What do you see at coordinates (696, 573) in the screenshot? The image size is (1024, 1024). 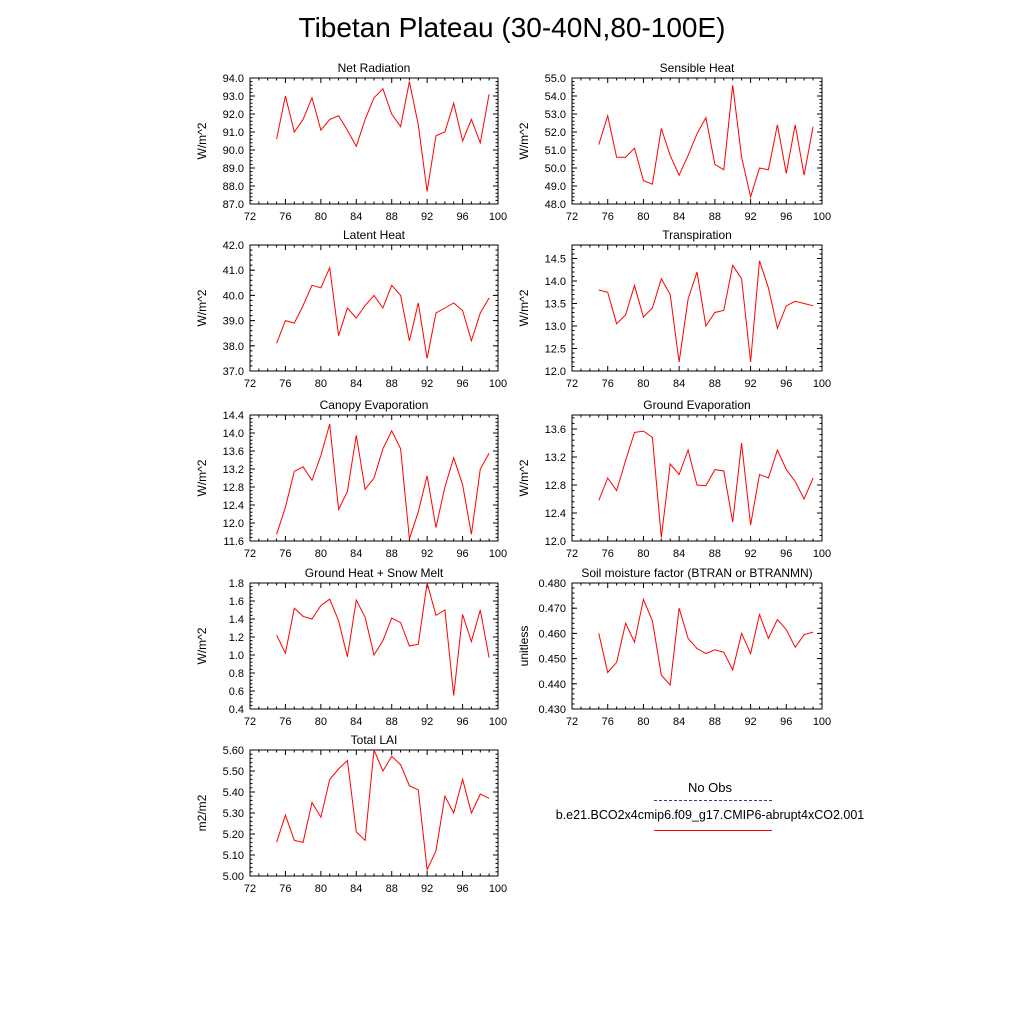 I see `plot-title: Soil moisture factor (BTRAN or BTRANMN)` at bounding box center [696, 573].